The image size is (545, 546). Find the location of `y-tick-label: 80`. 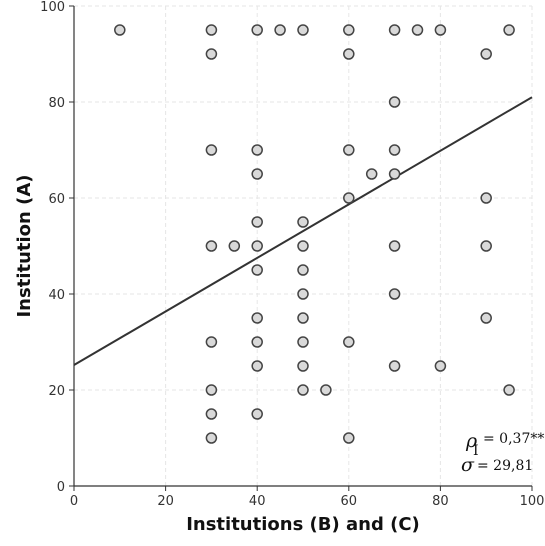

y-tick-label: 80 is located at coordinates (56, 103).